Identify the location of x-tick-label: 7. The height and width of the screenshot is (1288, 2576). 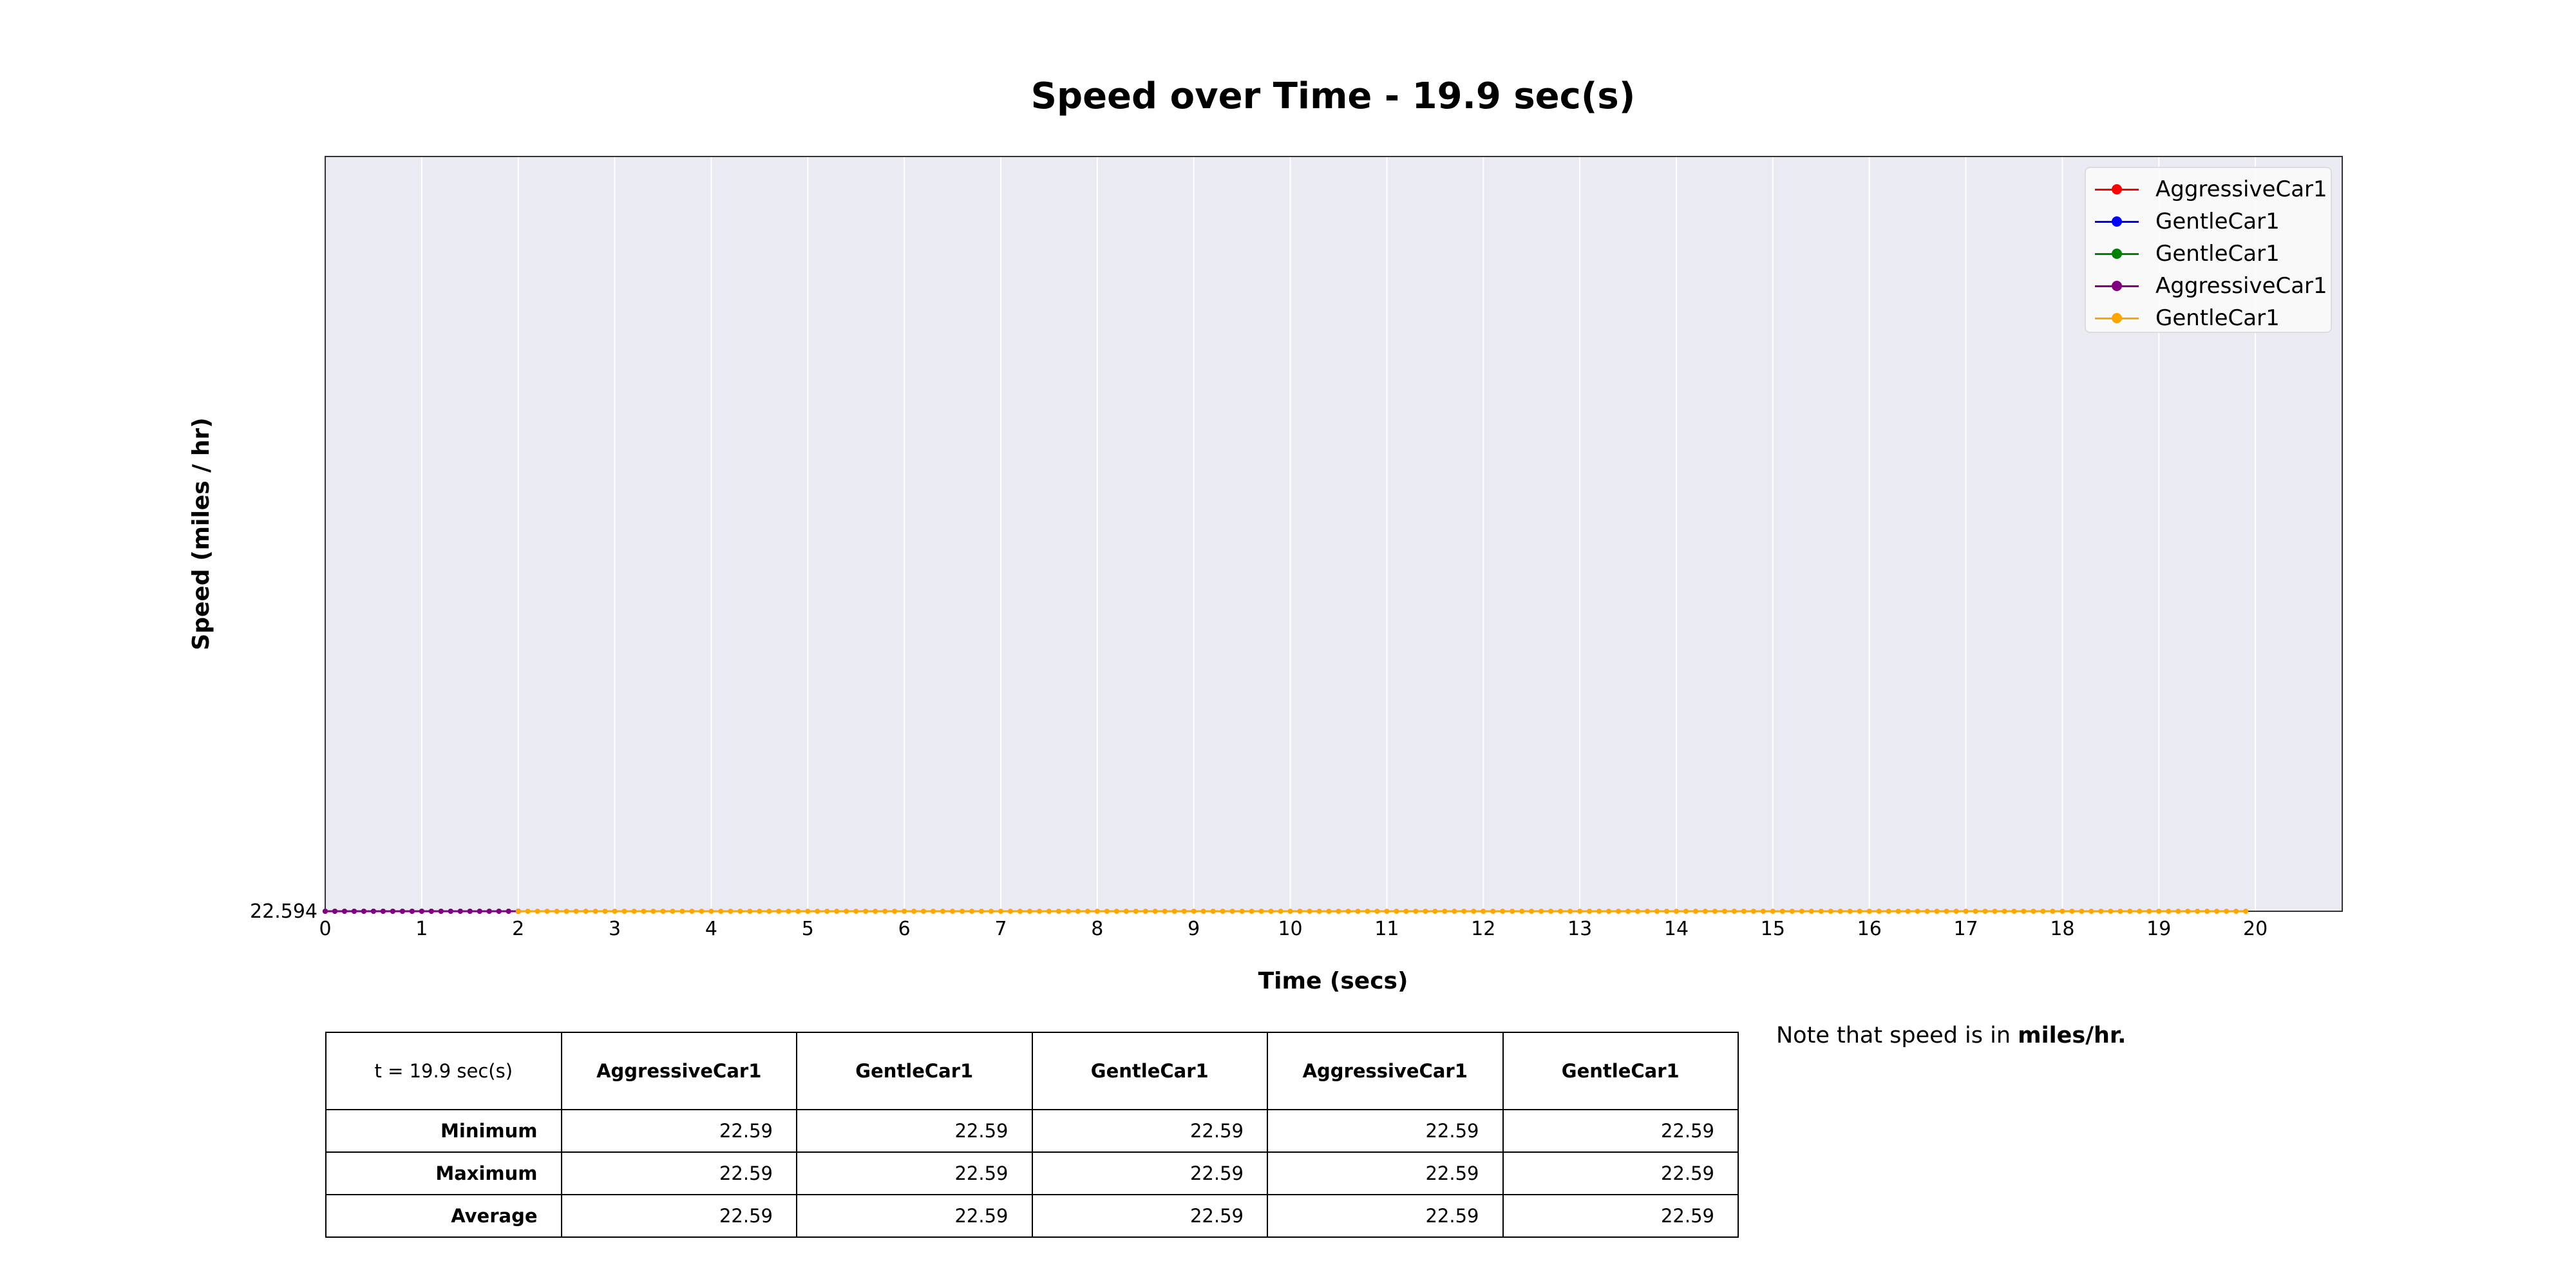
(1001, 929).